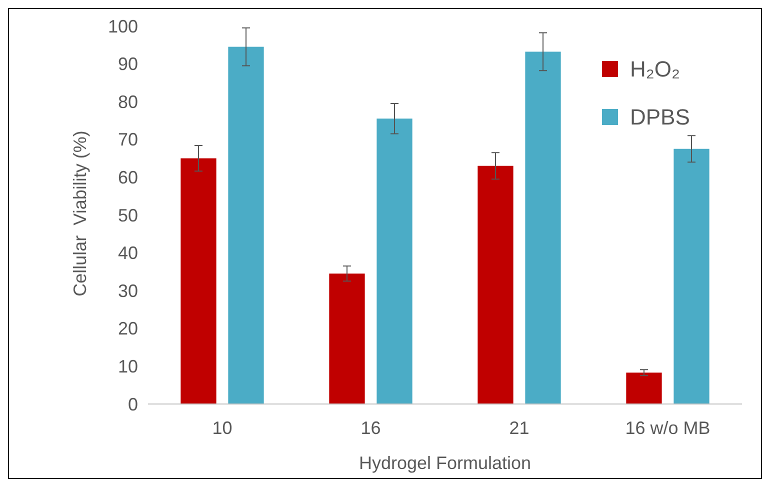 This screenshot has width=770, height=487. Describe the element at coordinates (660, 117) in the screenshot. I see `legend-label: DPBS` at that location.